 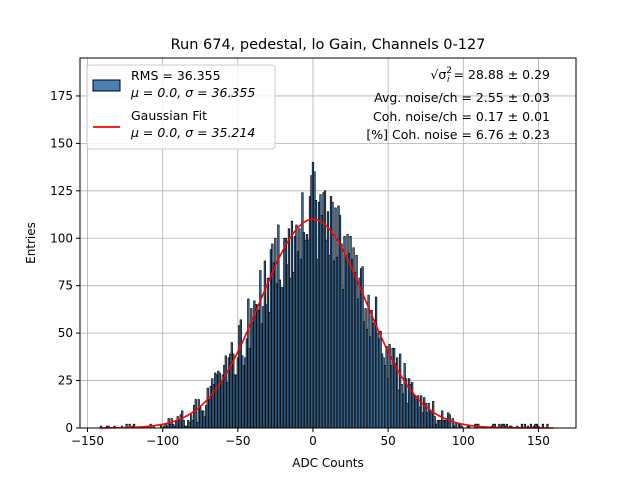 What do you see at coordinates (65, 381) in the screenshot?
I see `y-tick-label: 25` at bounding box center [65, 381].